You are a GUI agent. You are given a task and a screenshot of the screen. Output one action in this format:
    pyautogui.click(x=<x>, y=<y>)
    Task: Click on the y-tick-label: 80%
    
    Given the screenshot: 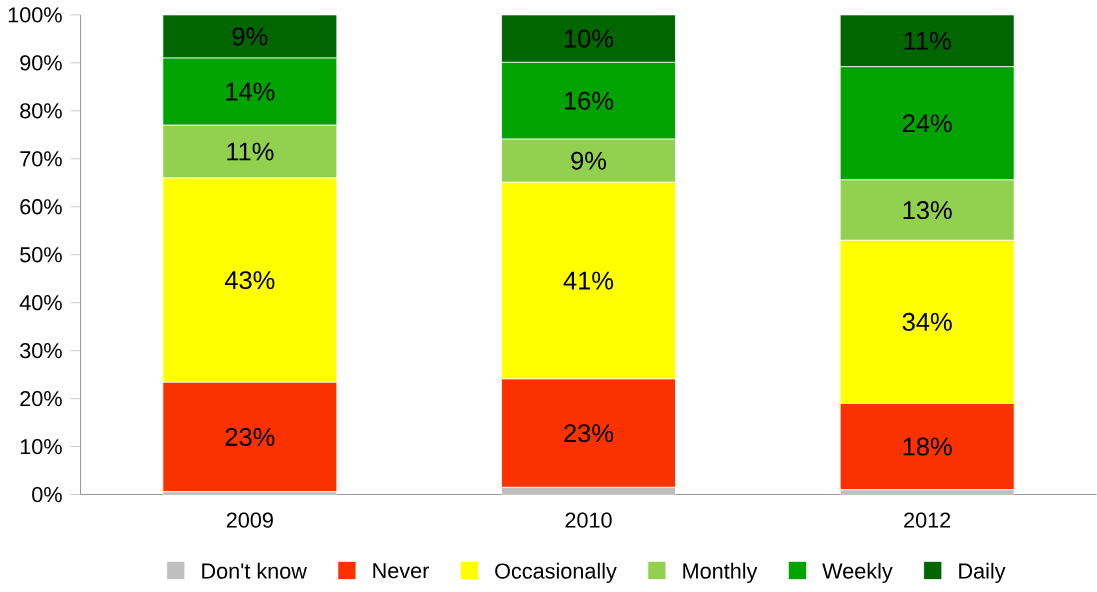 What is the action you would take?
    pyautogui.click(x=41, y=111)
    